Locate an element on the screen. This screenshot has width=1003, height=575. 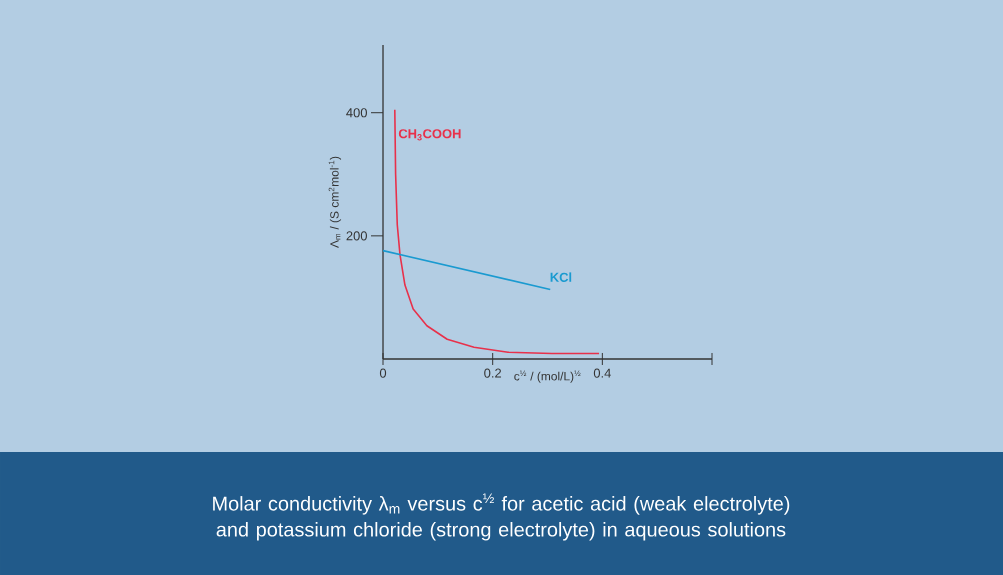
y-axis-title: Λ$_{m}$ / (S cm$^{2}$mol$^{-1}$) is located at coordinates (335, 202).